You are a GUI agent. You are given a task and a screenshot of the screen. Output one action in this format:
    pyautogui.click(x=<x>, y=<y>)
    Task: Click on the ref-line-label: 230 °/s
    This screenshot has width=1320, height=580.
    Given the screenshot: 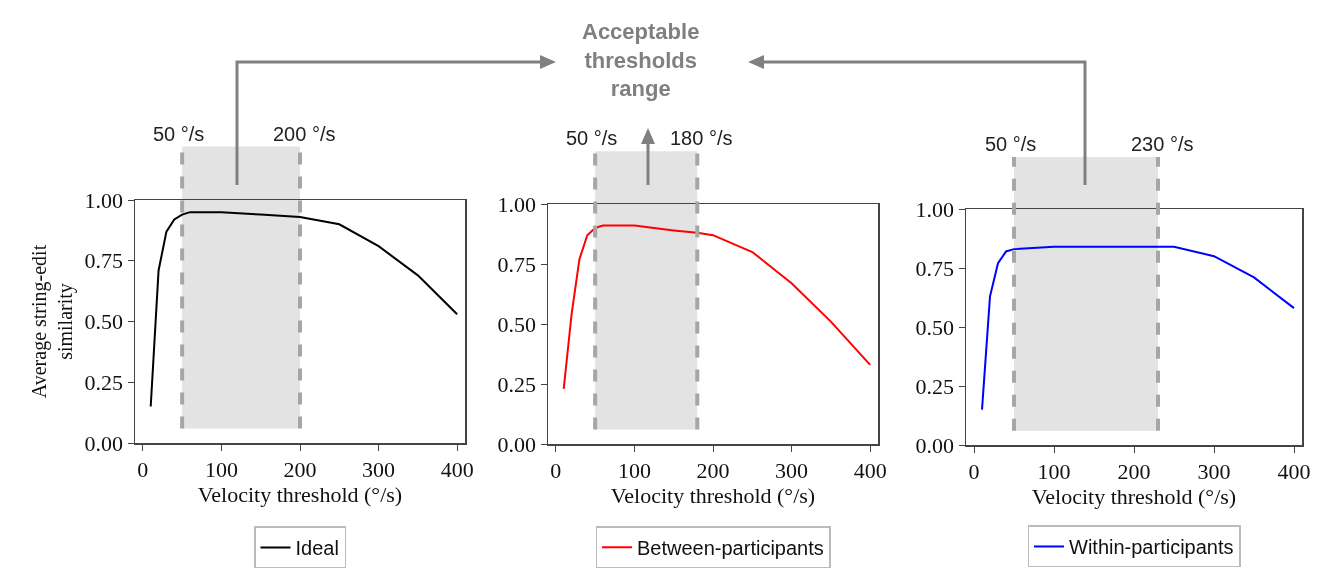 What is the action you would take?
    pyautogui.click(x=1162, y=144)
    